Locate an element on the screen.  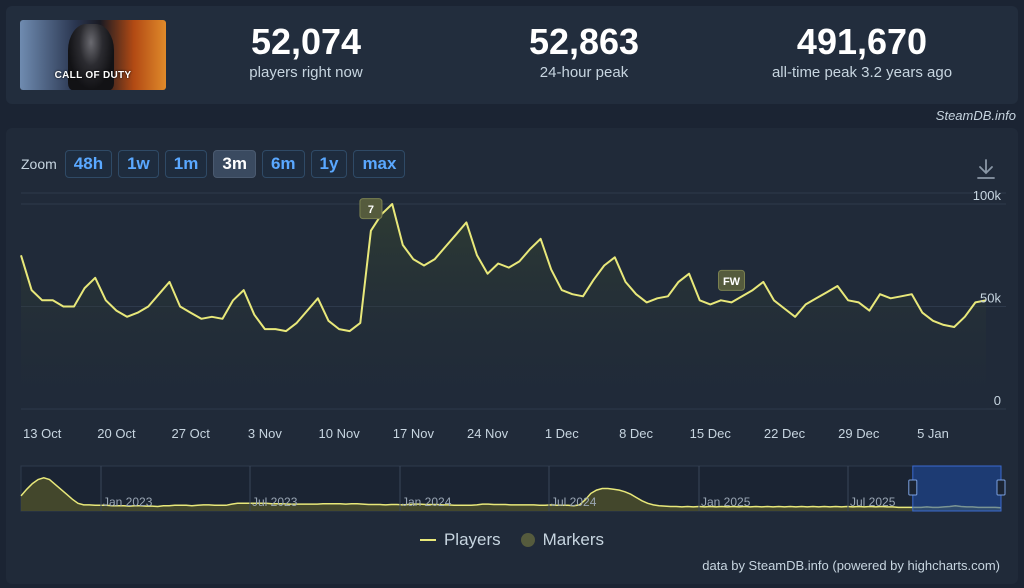
zoom-label: Zoom is located at coordinates (39, 164).